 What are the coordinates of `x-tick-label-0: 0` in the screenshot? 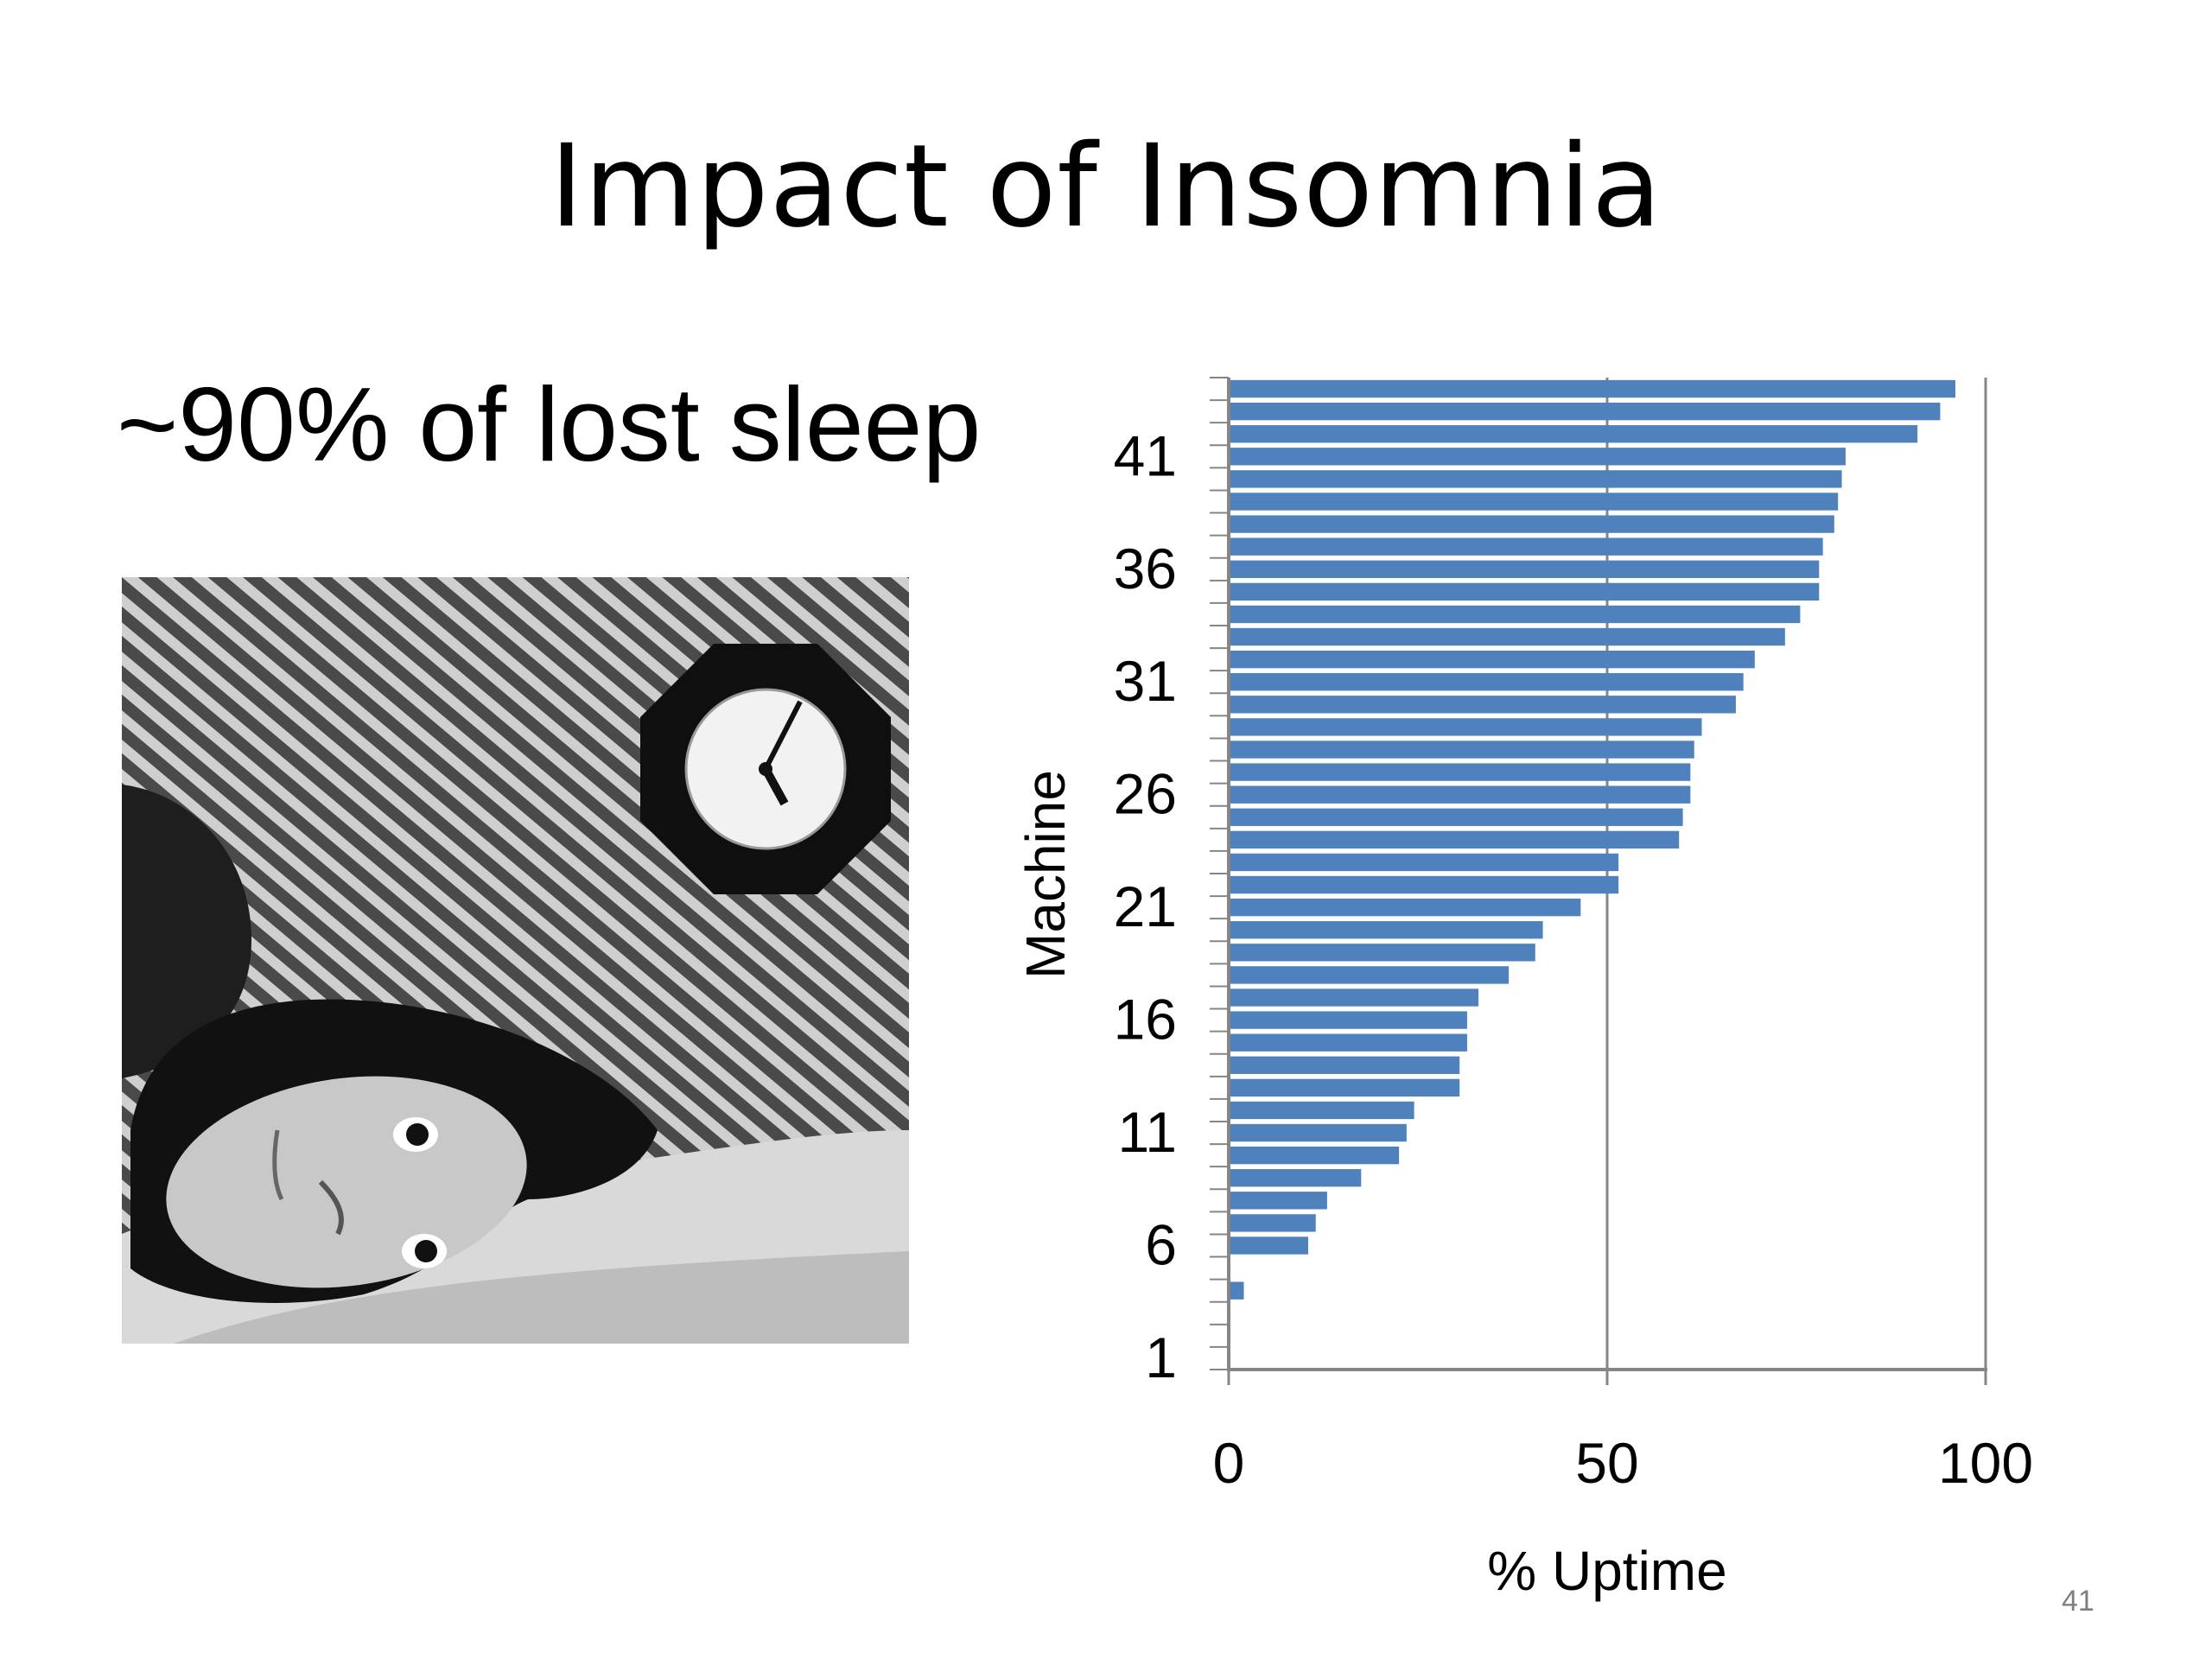 It's located at (1229, 1463).